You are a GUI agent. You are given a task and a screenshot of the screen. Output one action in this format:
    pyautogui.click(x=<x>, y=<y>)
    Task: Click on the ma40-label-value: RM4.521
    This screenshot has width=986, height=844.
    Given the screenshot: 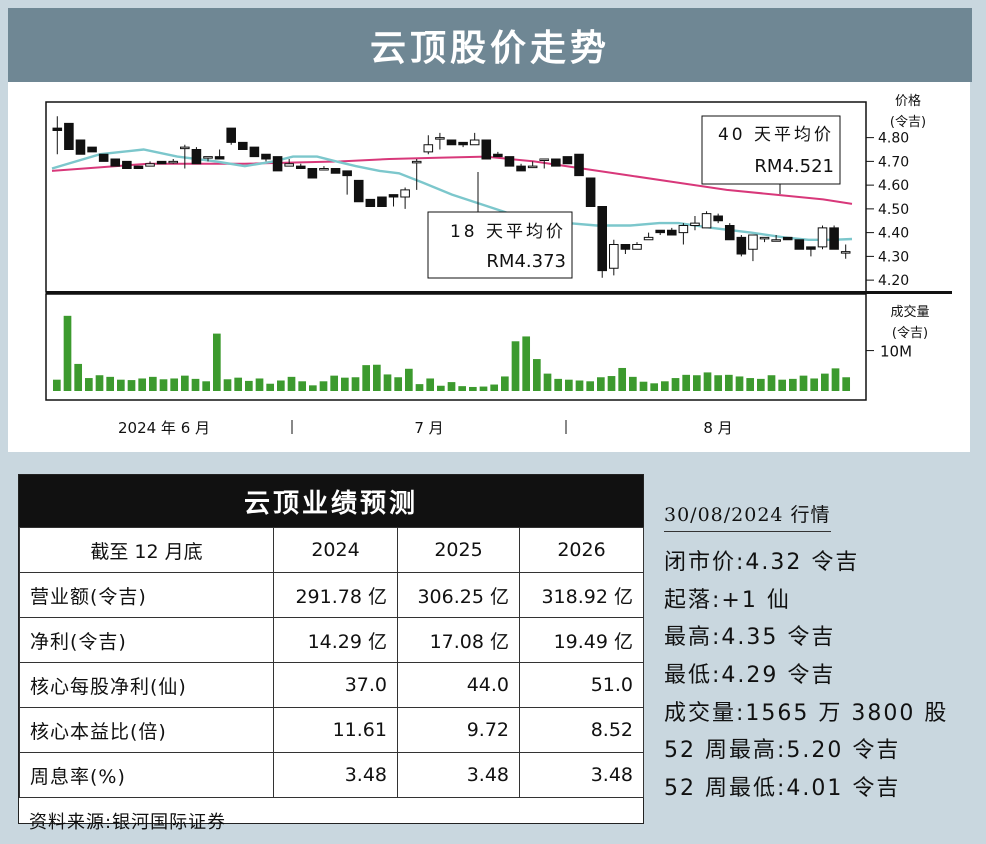 What is the action you would take?
    pyautogui.click(x=794, y=166)
    